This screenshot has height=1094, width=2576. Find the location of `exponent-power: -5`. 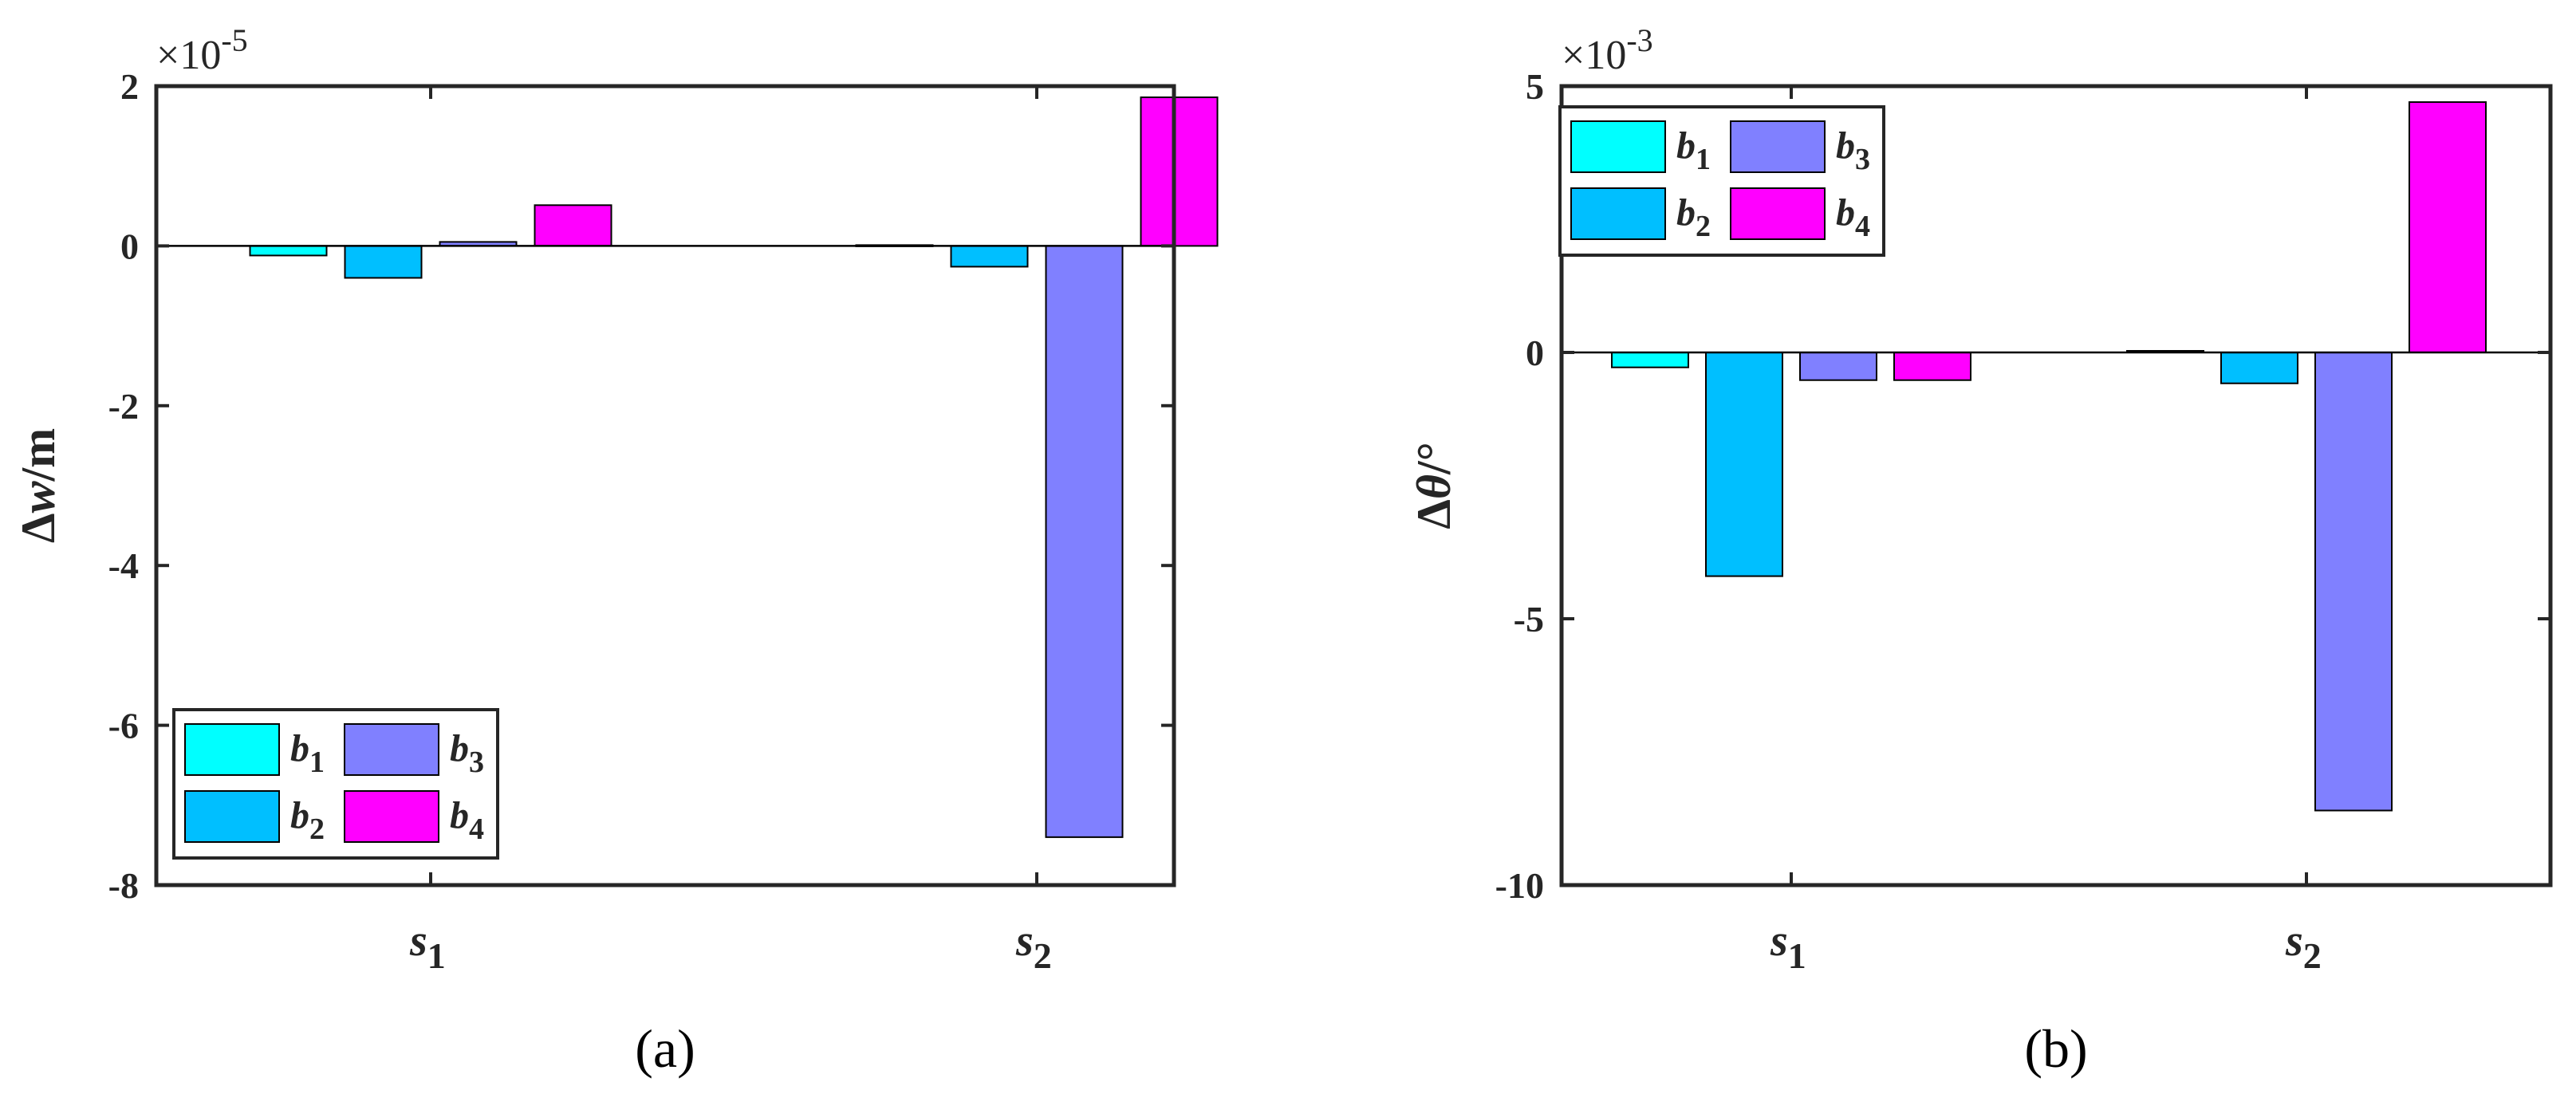

exponent-power: -5 is located at coordinates (234, 40).